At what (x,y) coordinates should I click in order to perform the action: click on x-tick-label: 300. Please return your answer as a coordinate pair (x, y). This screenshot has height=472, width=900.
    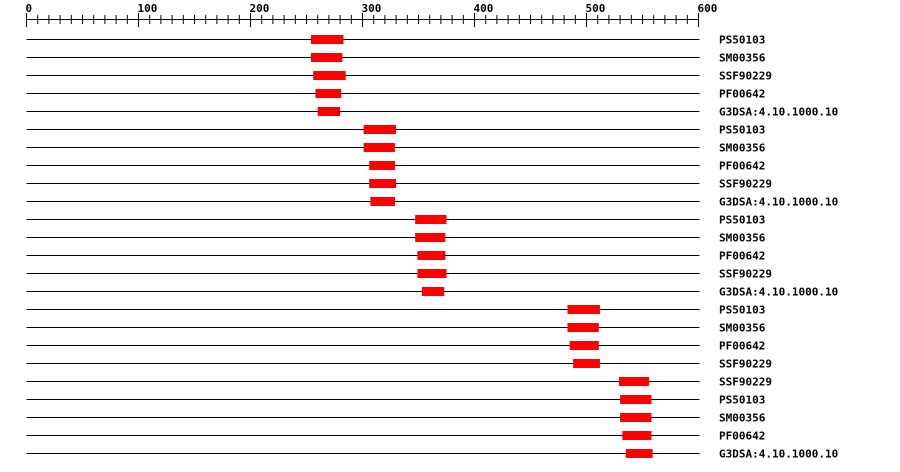
    Looking at the image, I should click on (372, 8).